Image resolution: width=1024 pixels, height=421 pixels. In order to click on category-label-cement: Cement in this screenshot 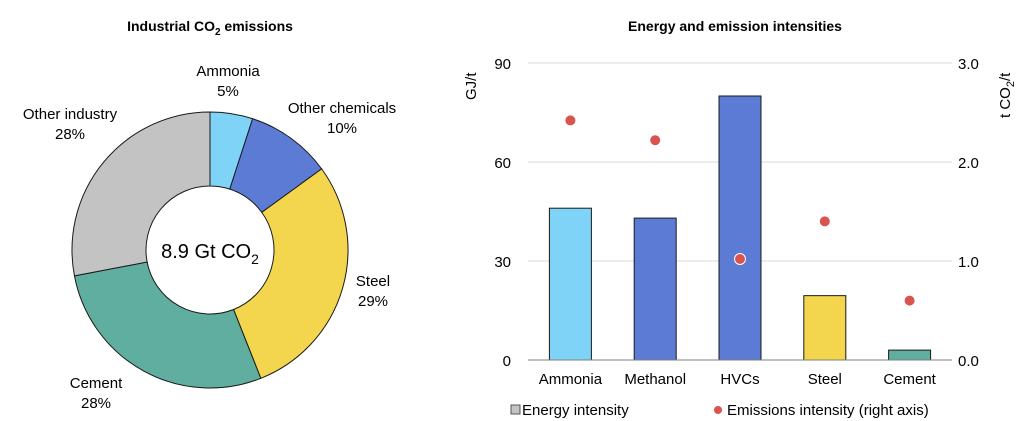, I will do `click(909, 379)`.